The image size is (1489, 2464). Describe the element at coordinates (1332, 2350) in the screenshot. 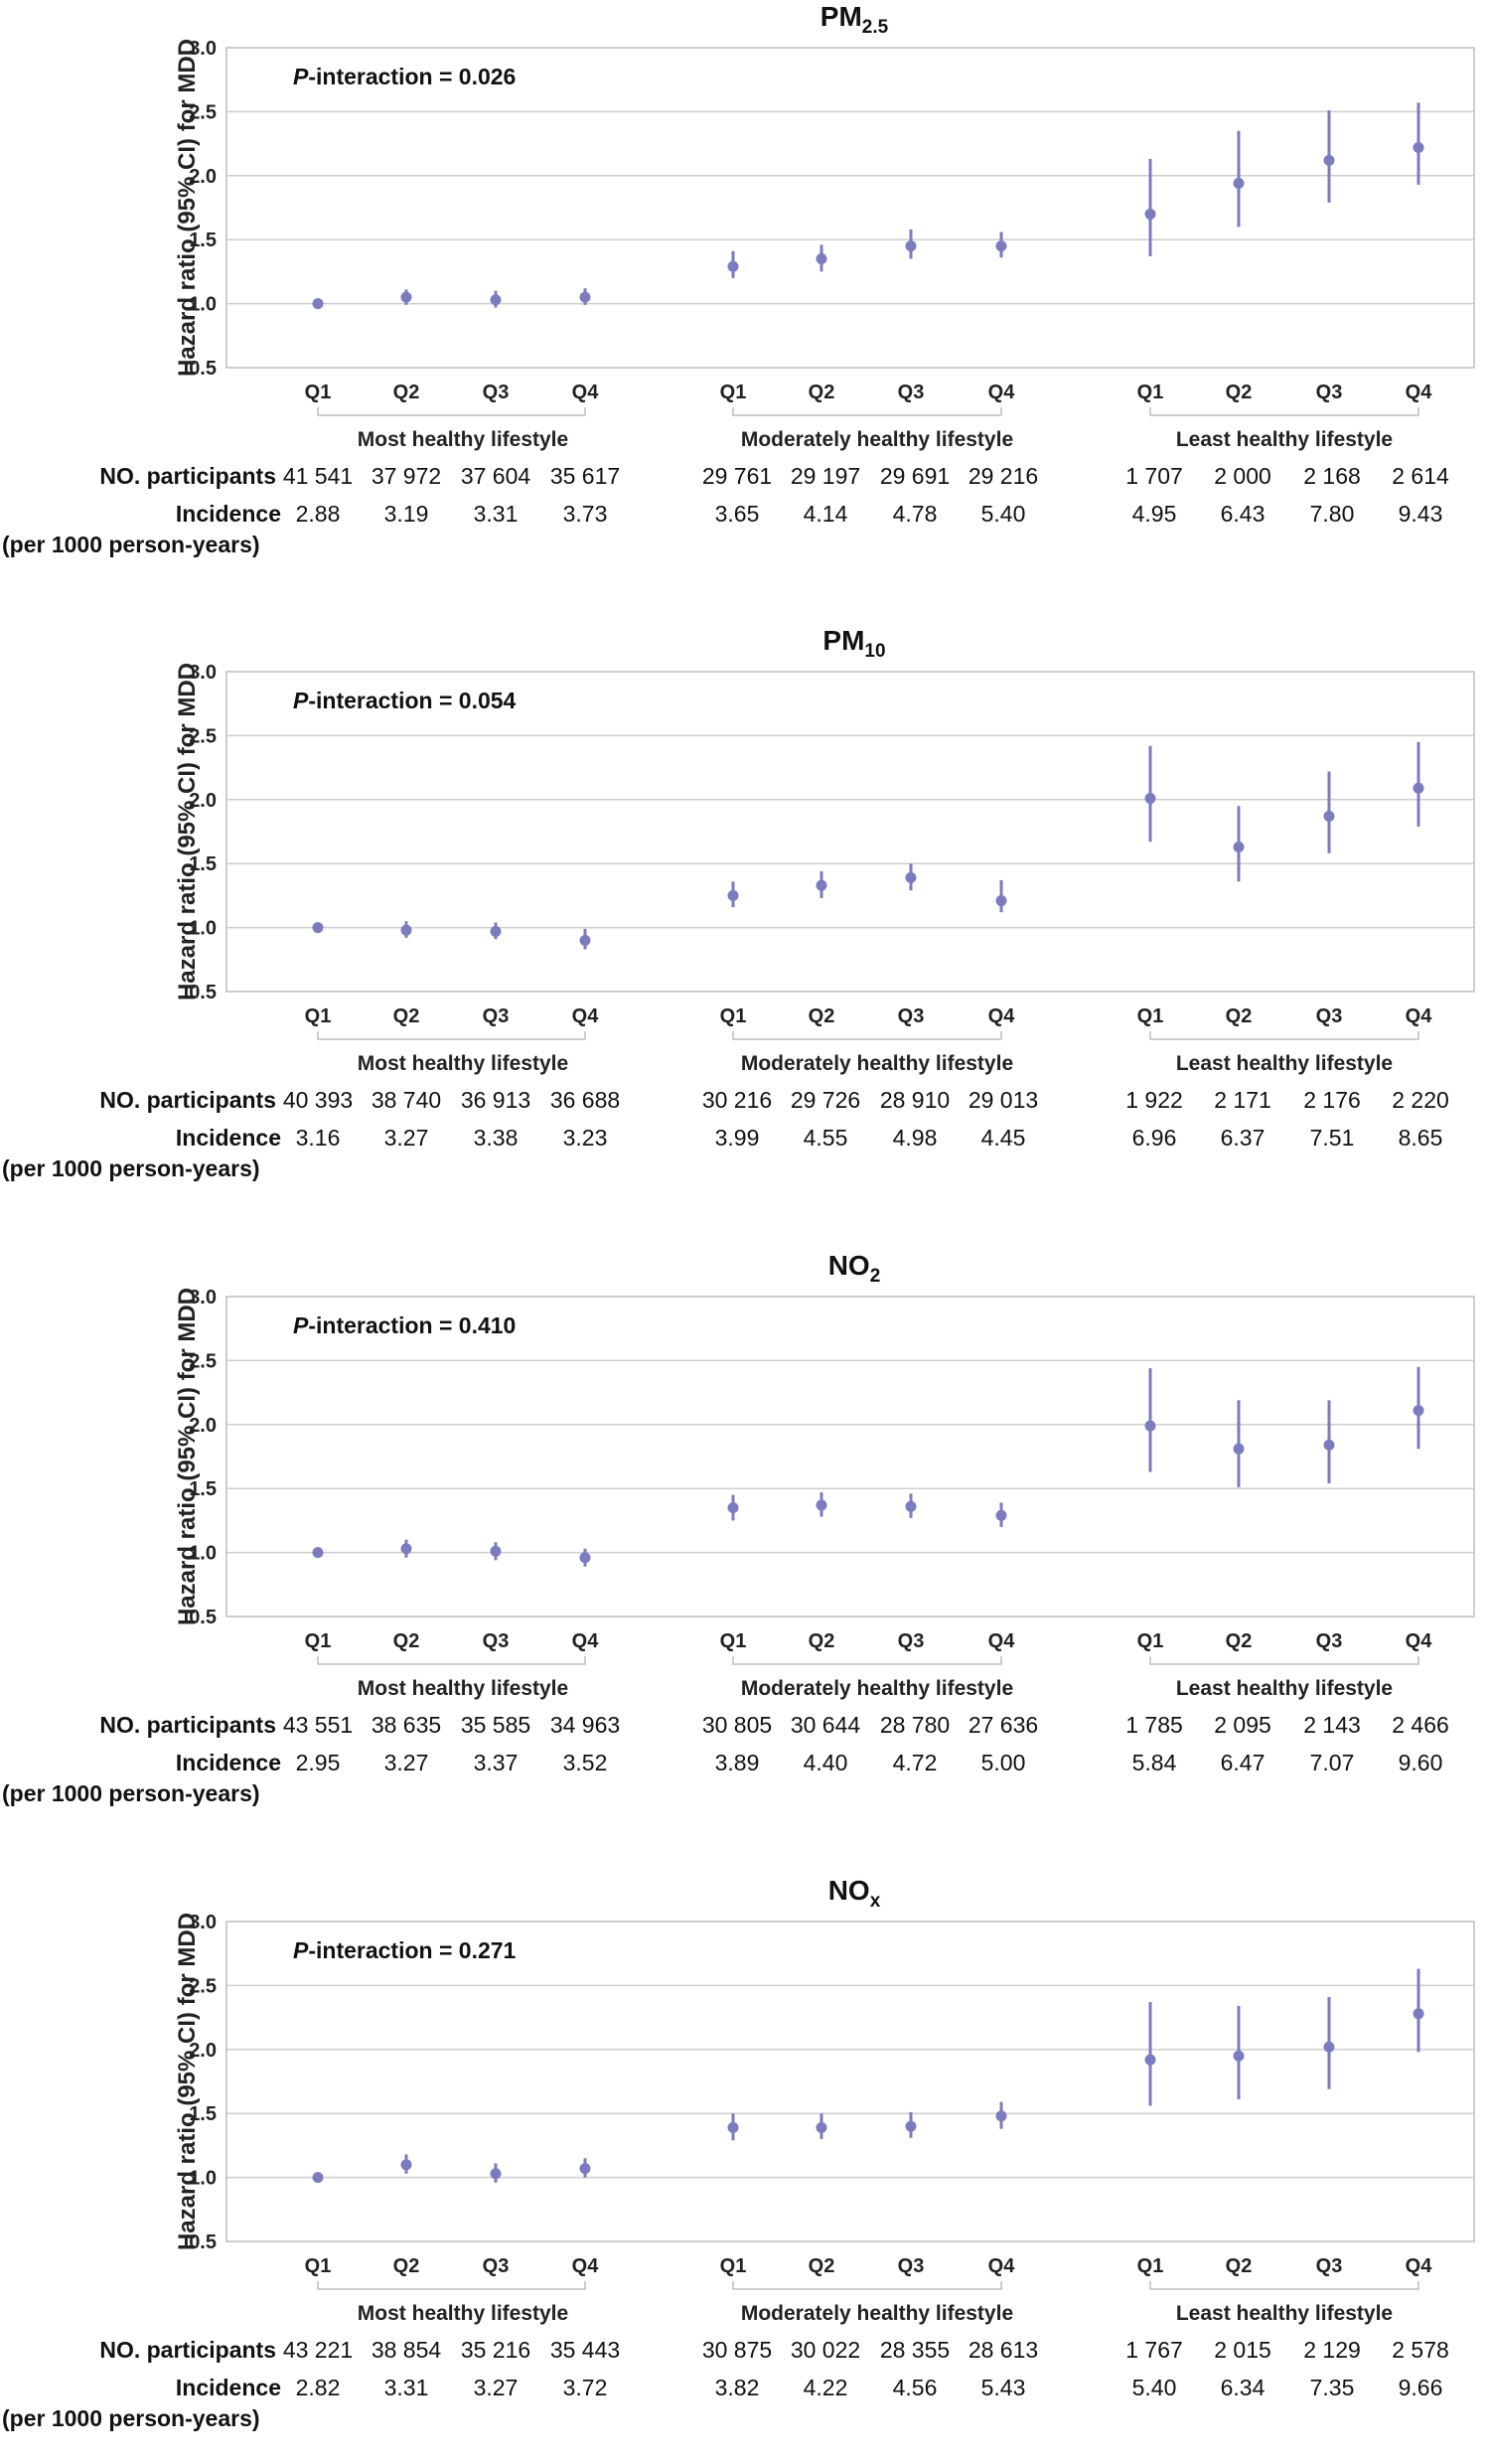

I see `participants-cell: 2 129` at that location.